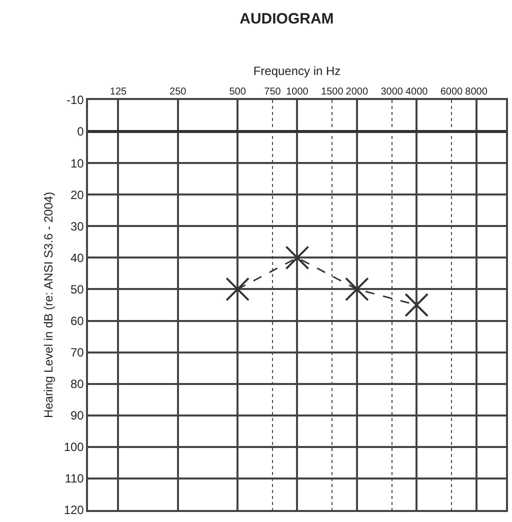 Image resolution: width=512 pixels, height=522 pixels. Describe the element at coordinates (416, 92) in the screenshot. I see `x-tick-label: 4000` at that location.